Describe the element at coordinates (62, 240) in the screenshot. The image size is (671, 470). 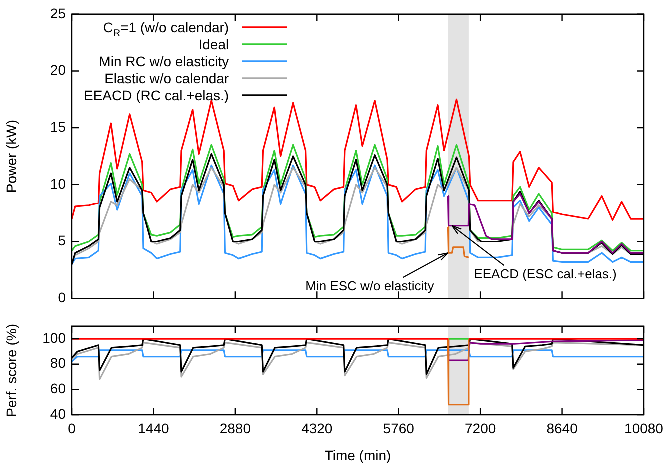
I see `y-tick-label: 5` at that location.